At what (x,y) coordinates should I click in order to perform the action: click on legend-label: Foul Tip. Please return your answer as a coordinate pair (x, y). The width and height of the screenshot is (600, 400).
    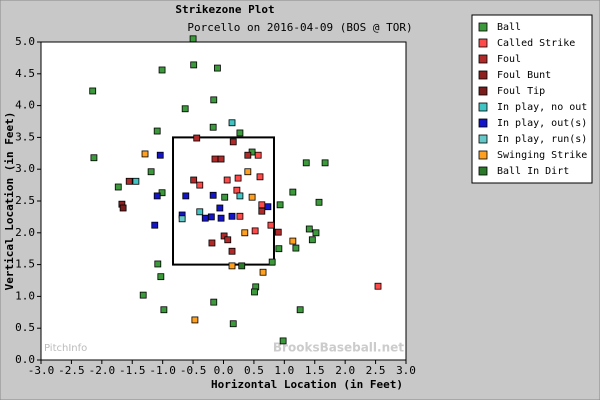
    Looking at the image, I should click on (521, 91).